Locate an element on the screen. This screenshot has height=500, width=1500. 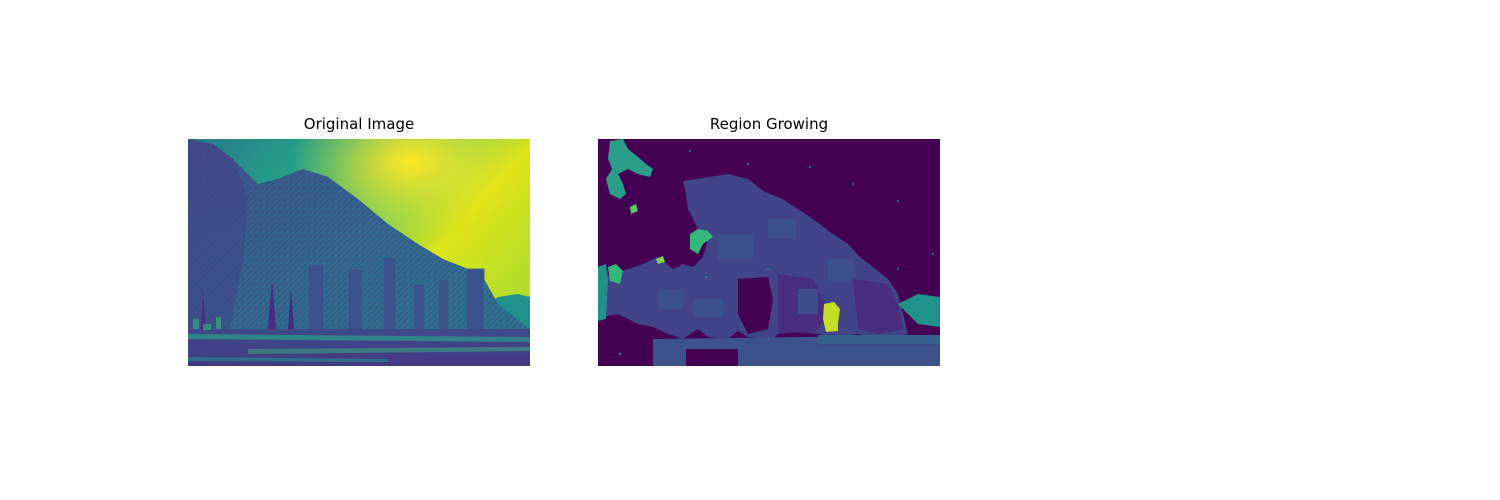
region-growing-panel: Region Growing is located at coordinates (769, 238).